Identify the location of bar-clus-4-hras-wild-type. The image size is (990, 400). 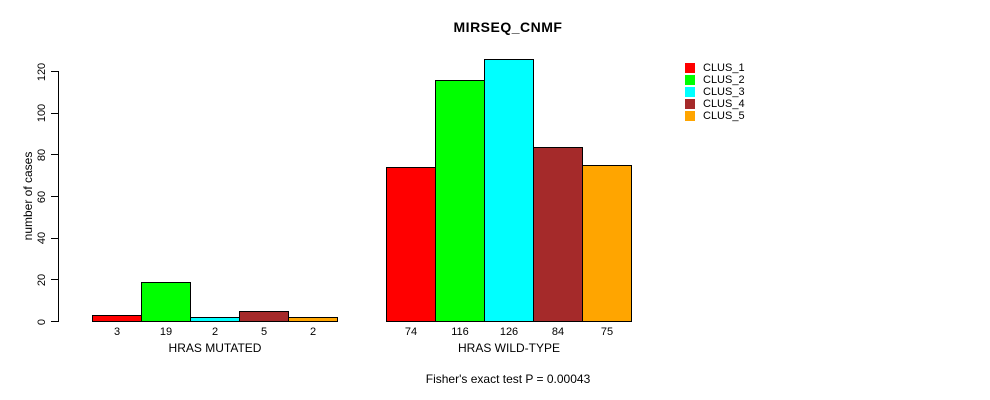
(558, 234).